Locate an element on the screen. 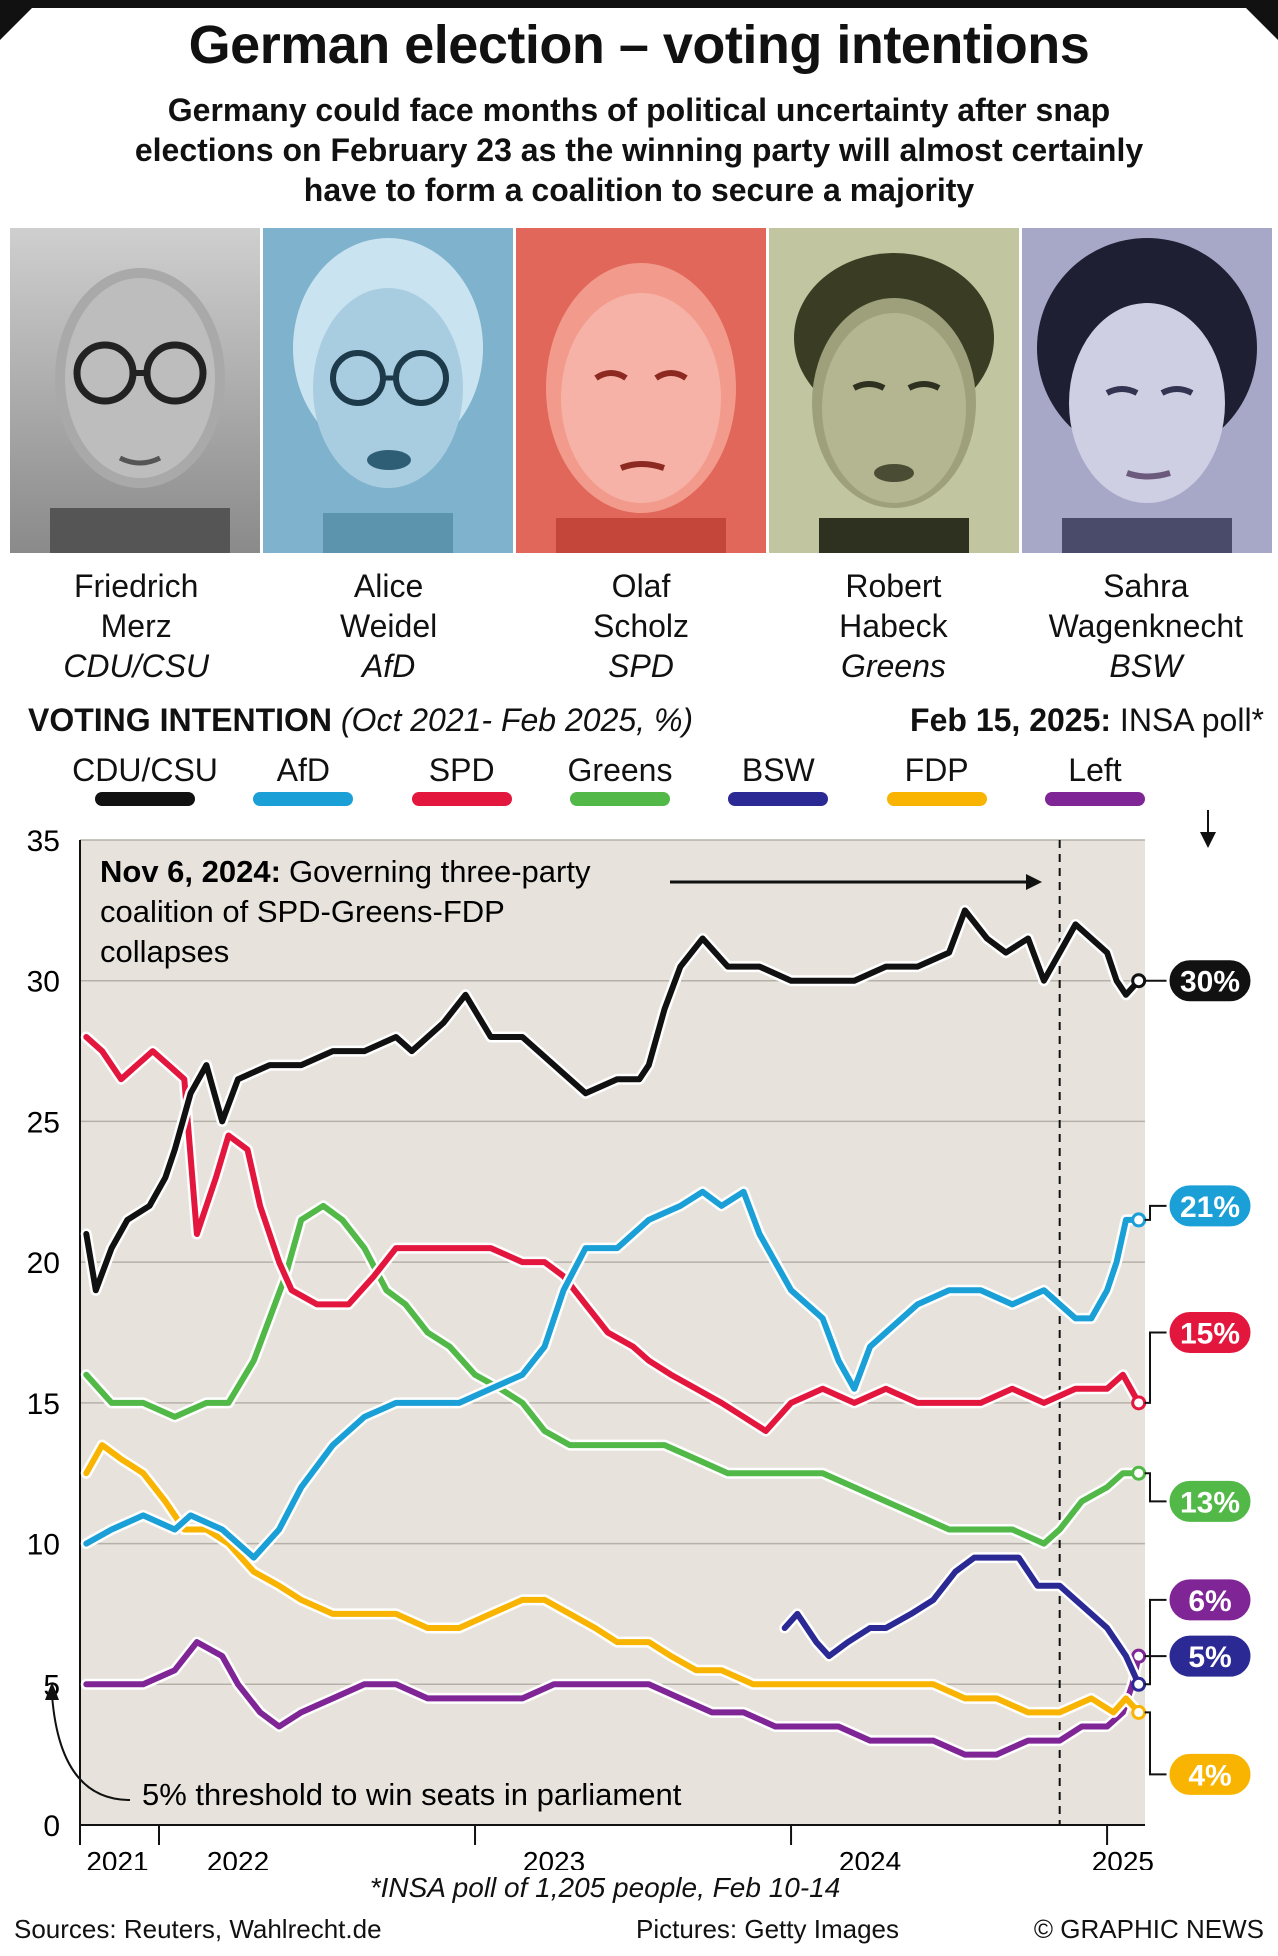 This screenshot has height=1956, width=1278. final-label-text-fdp: 4% is located at coordinates (1209, 1775).